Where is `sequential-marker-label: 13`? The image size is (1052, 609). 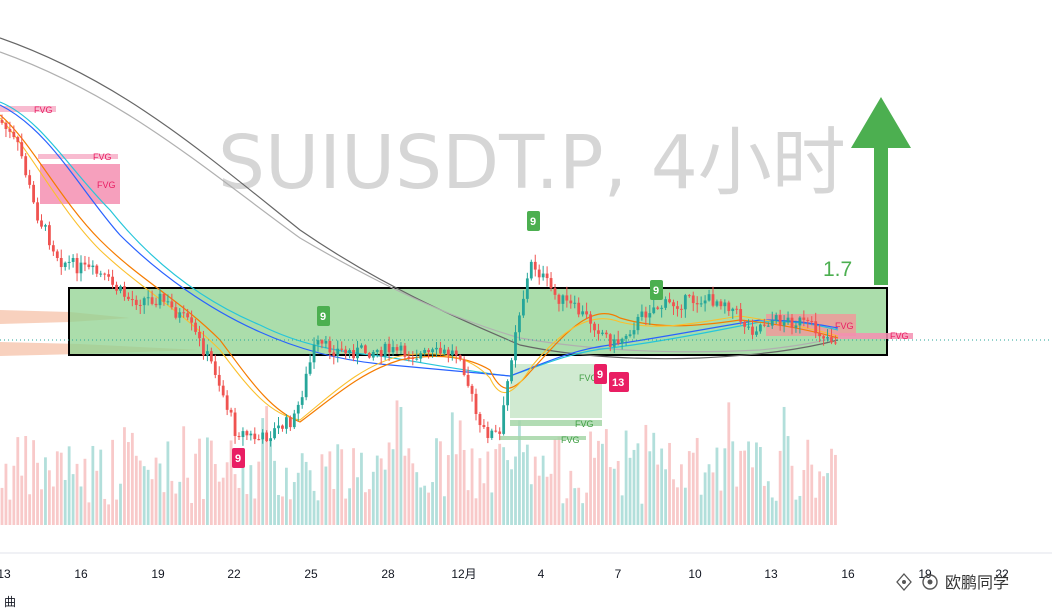 sequential-marker-label: 13 is located at coordinates (618, 383).